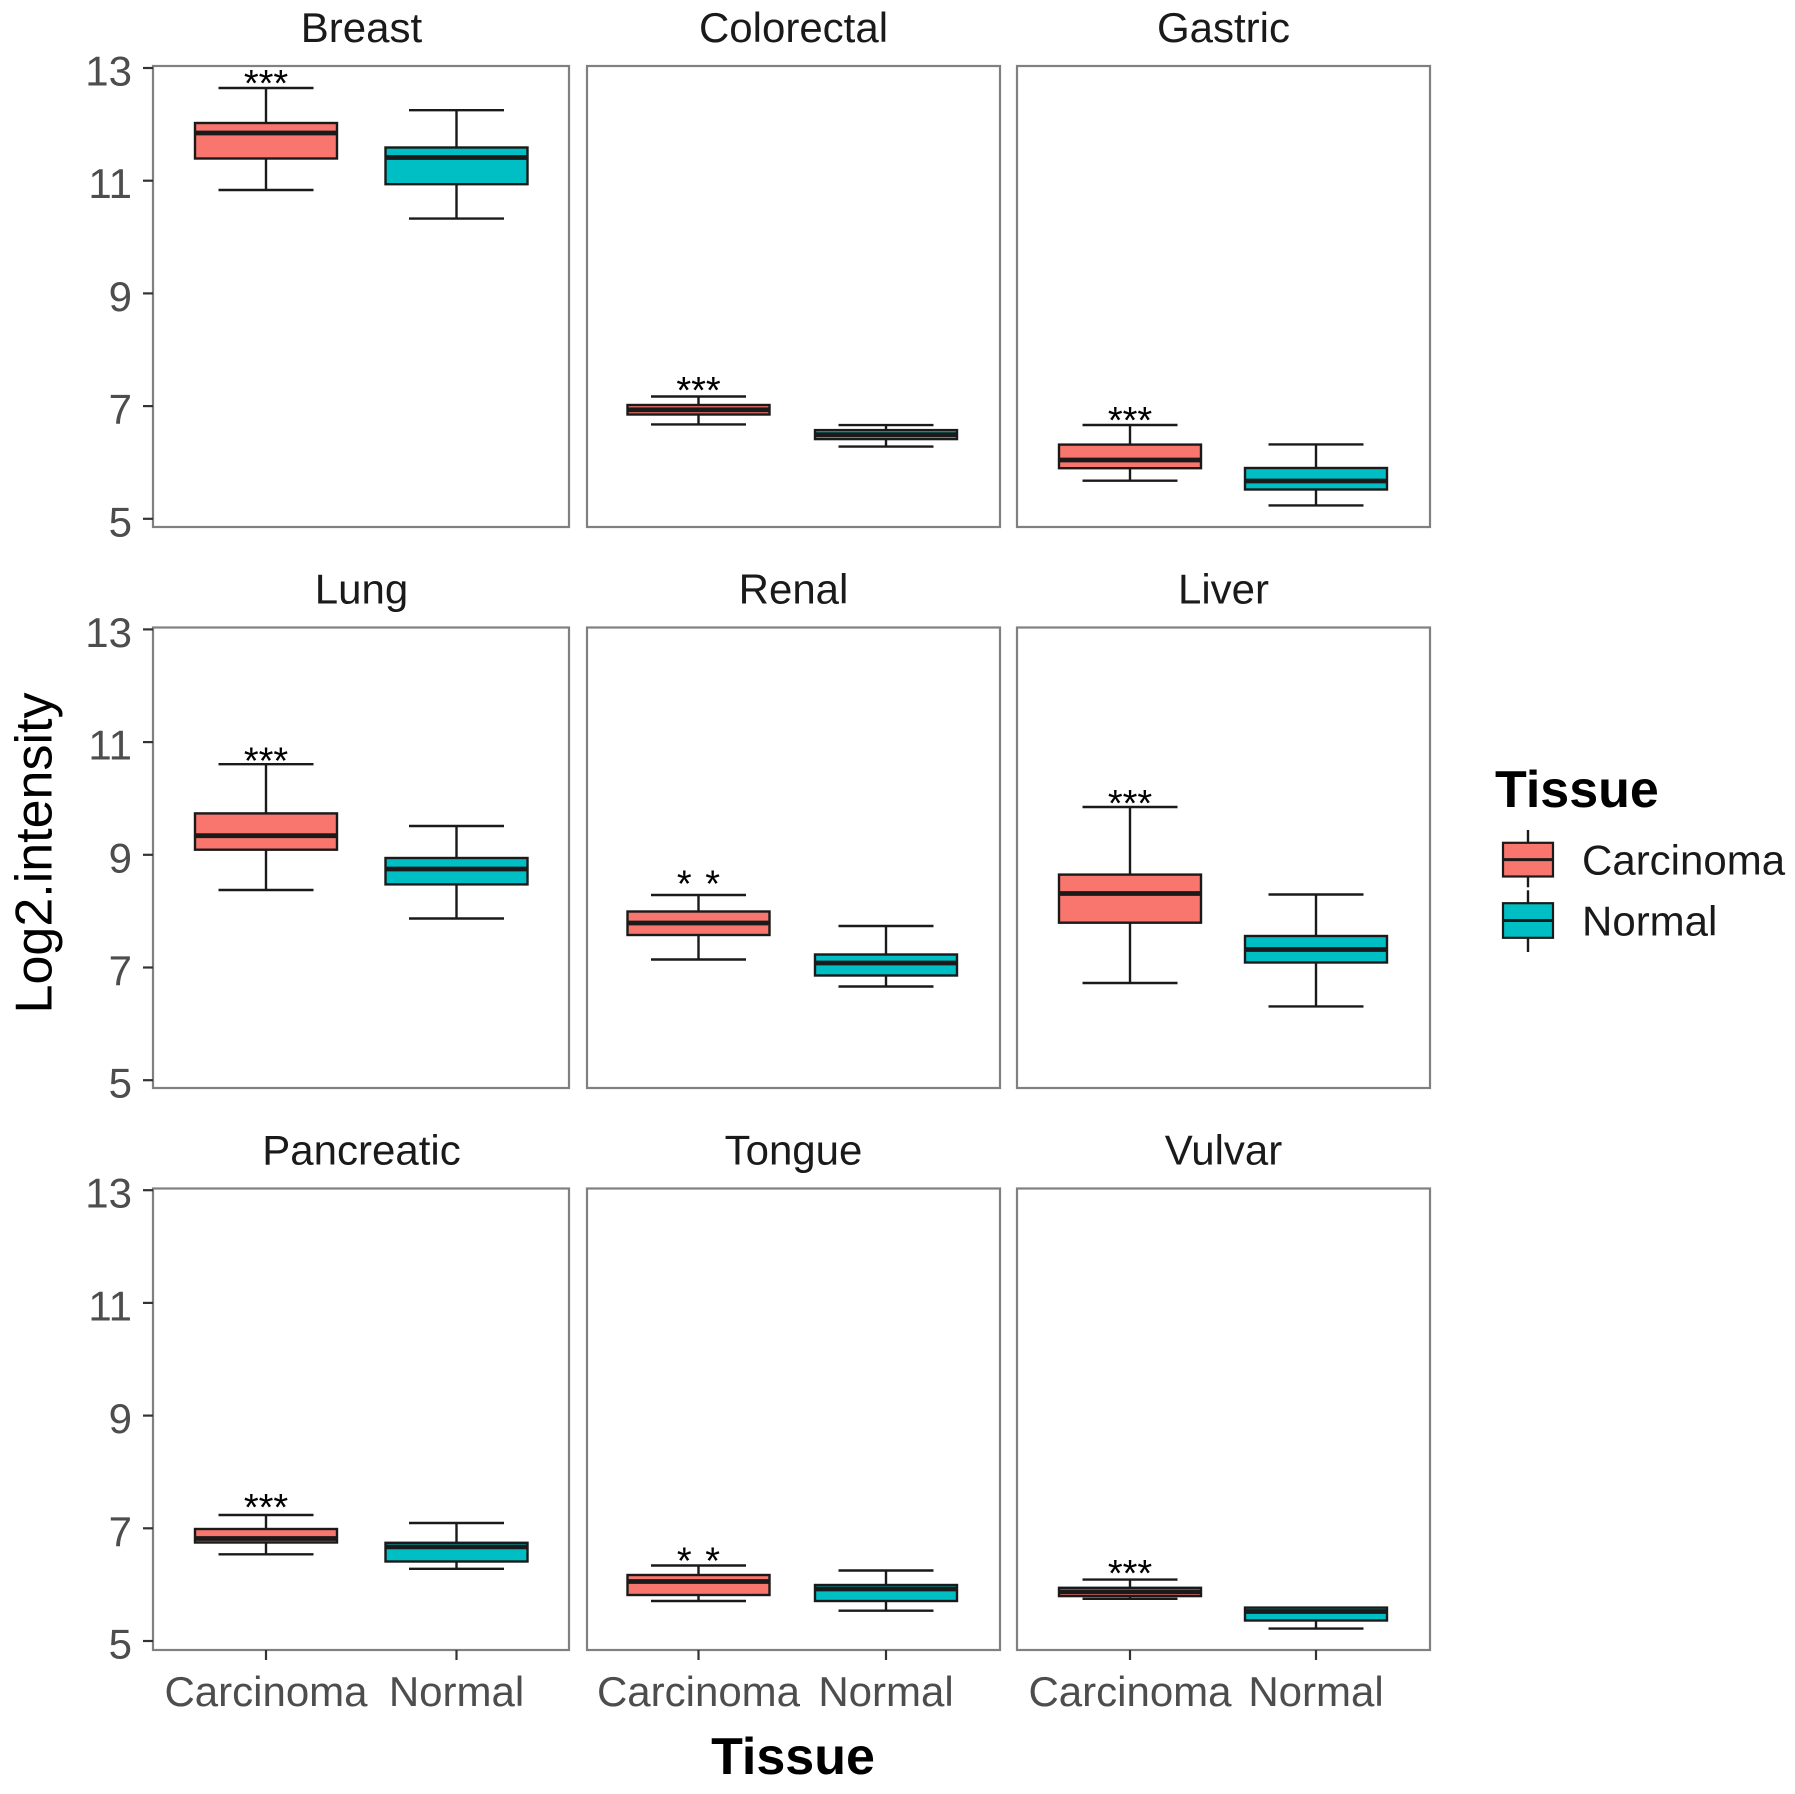 This screenshot has width=1795, height=1794. What do you see at coordinates (1224, 1150) in the screenshot?
I see `svg-text: Vulvar` at bounding box center [1224, 1150].